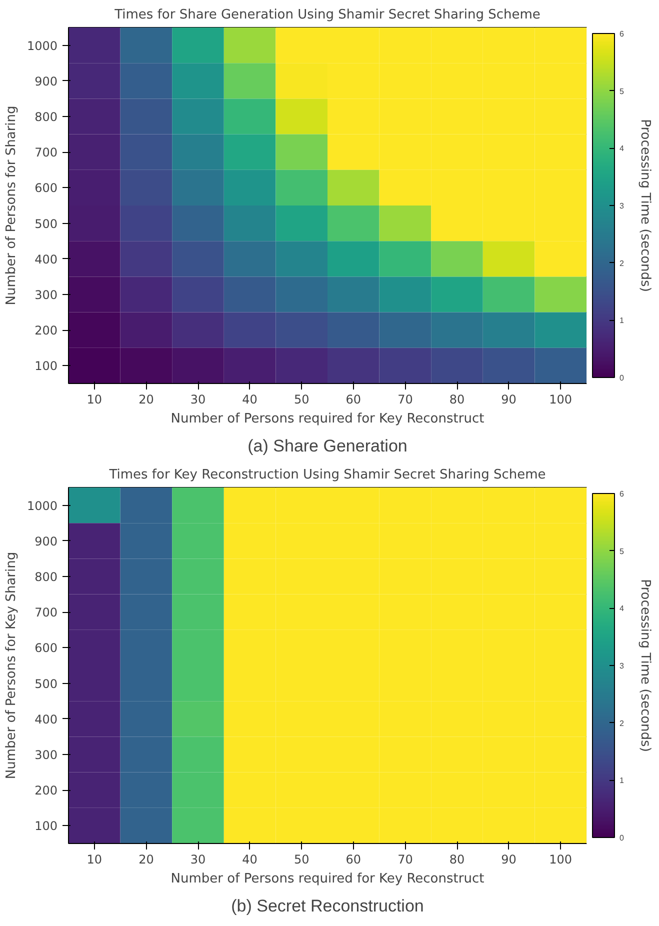 Image resolution: width=659 pixels, height=926 pixels. What do you see at coordinates (11, 666) in the screenshot?
I see `y-axis-title: Number of Persons for Key Sharing` at bounding box center [11, 666].